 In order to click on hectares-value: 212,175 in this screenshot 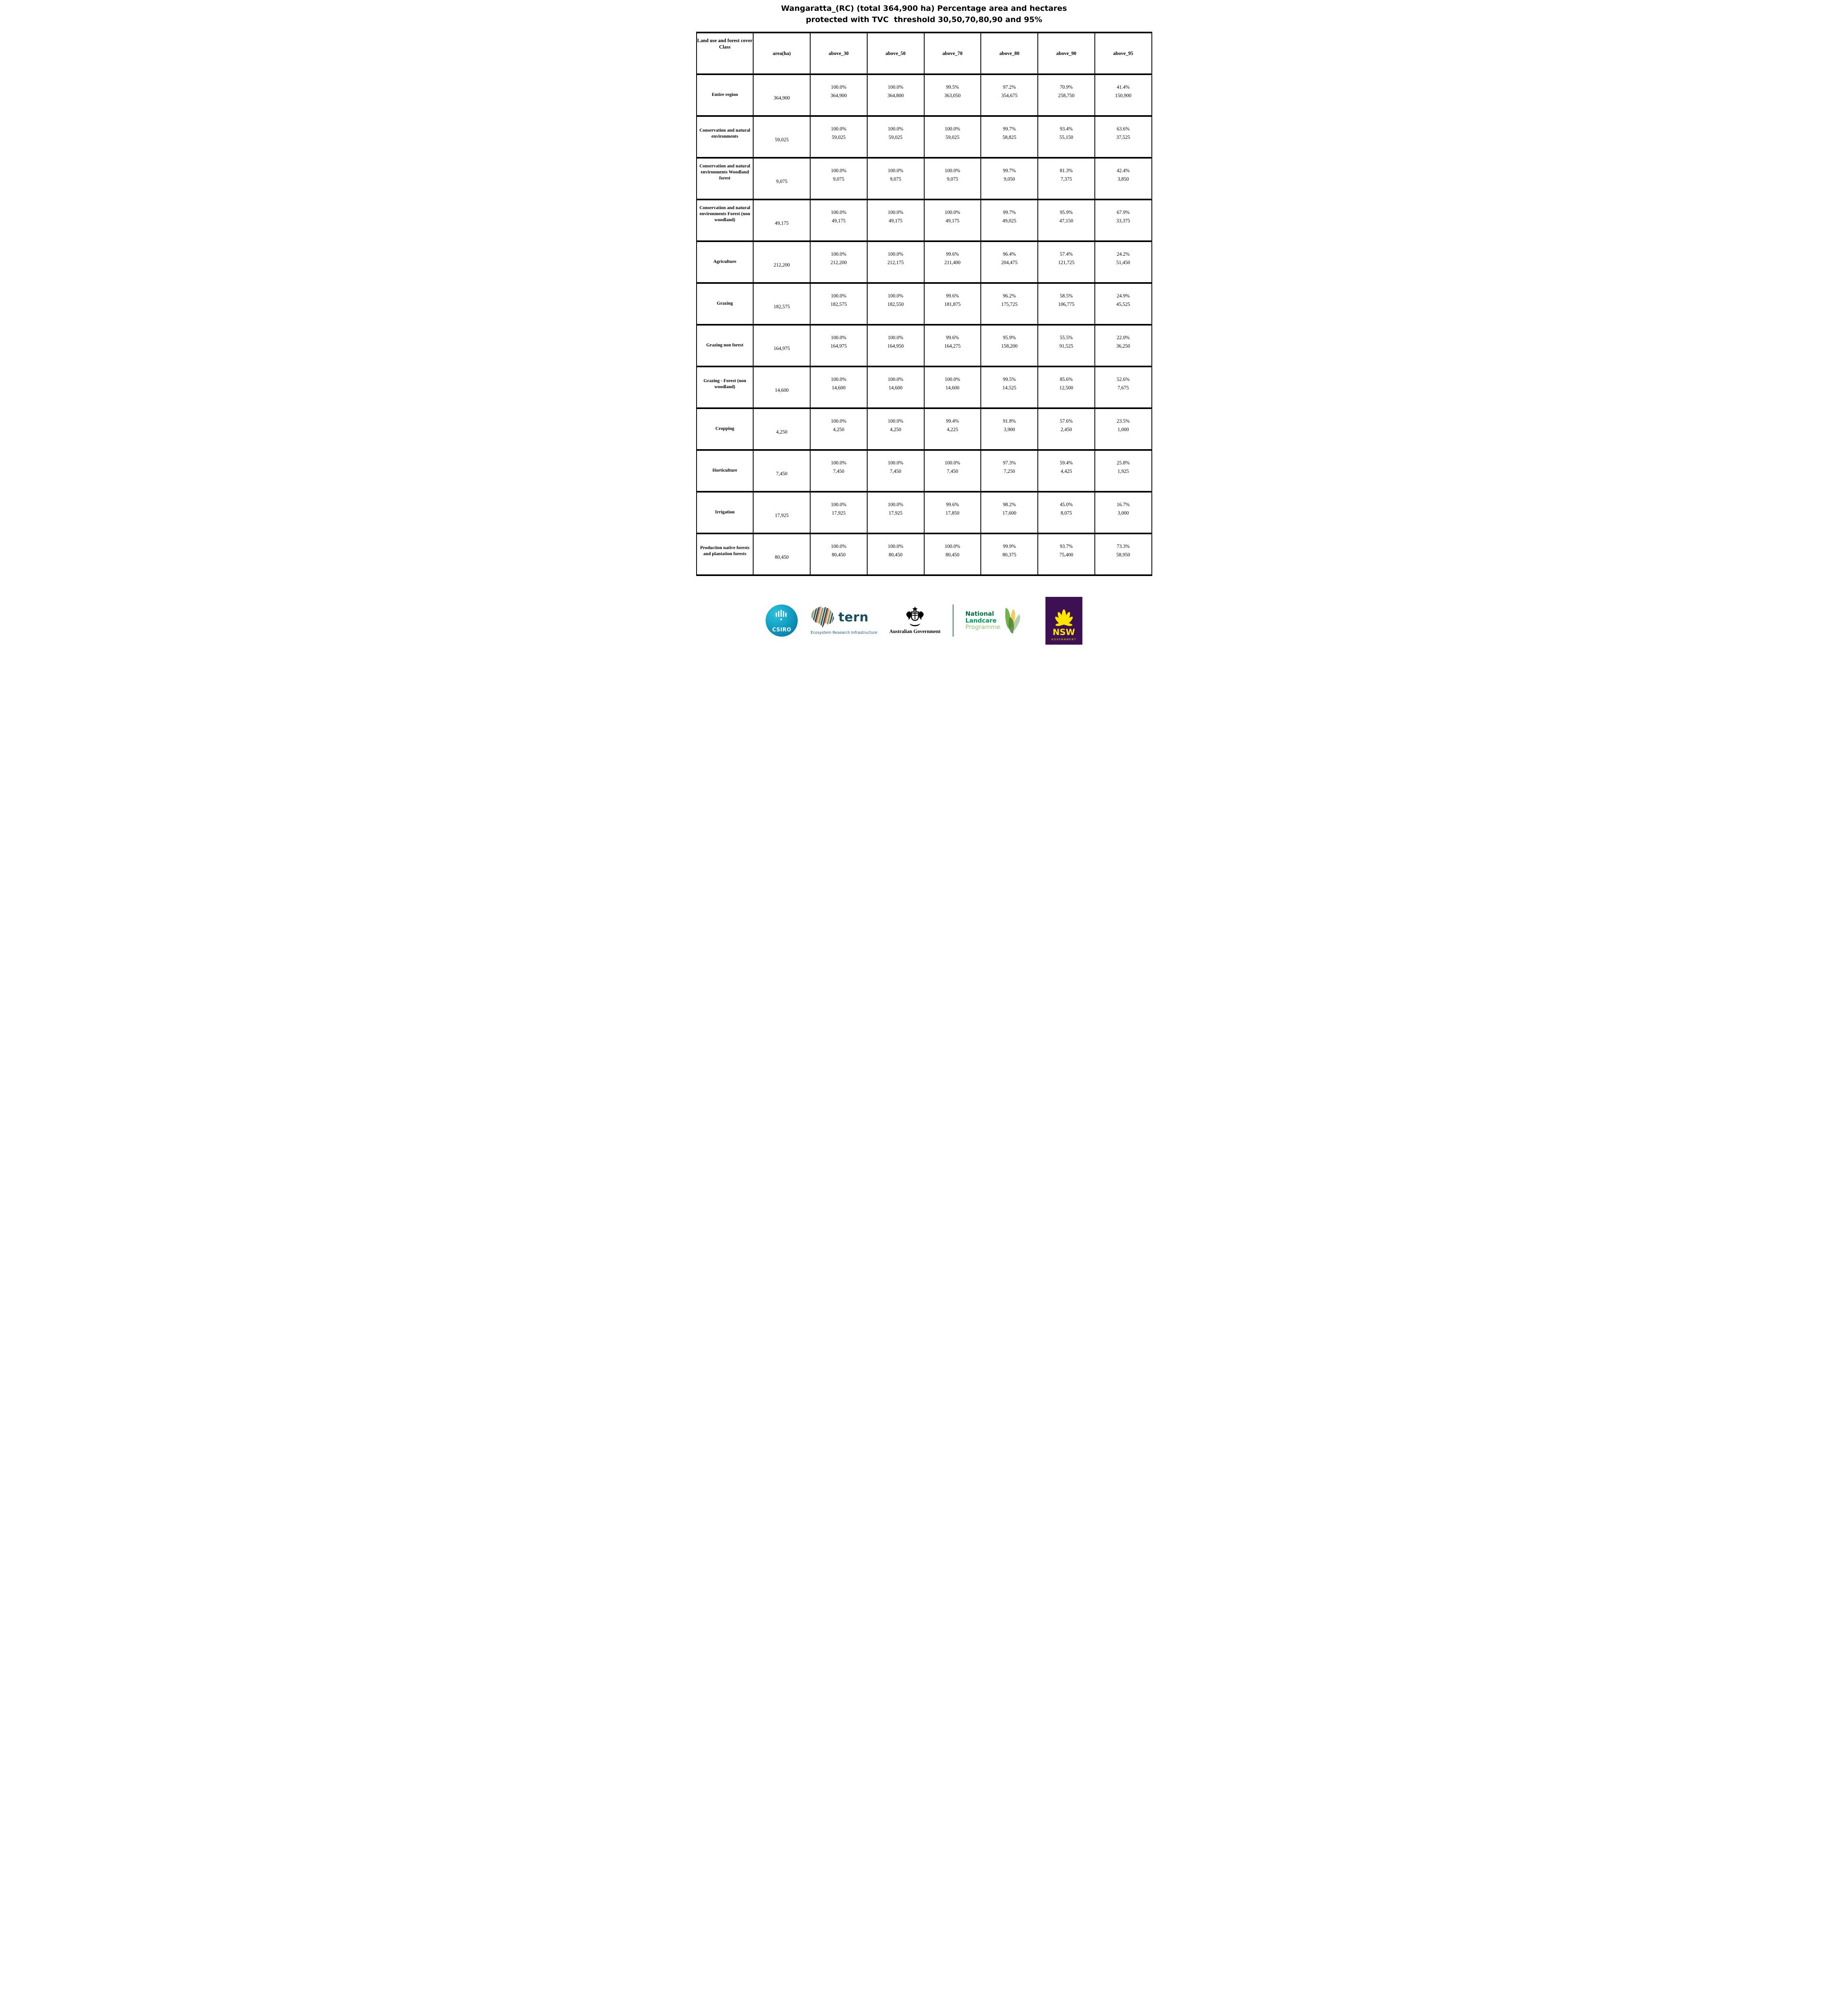, I will do `click(895, 263)`.